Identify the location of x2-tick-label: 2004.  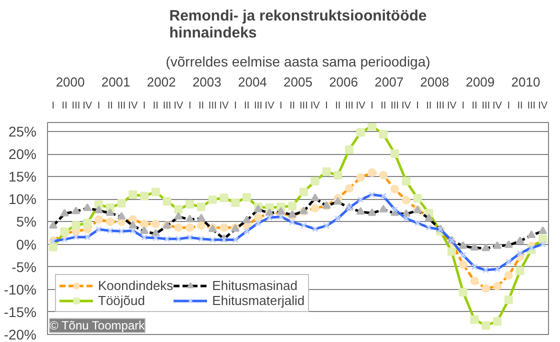
(252, 82).